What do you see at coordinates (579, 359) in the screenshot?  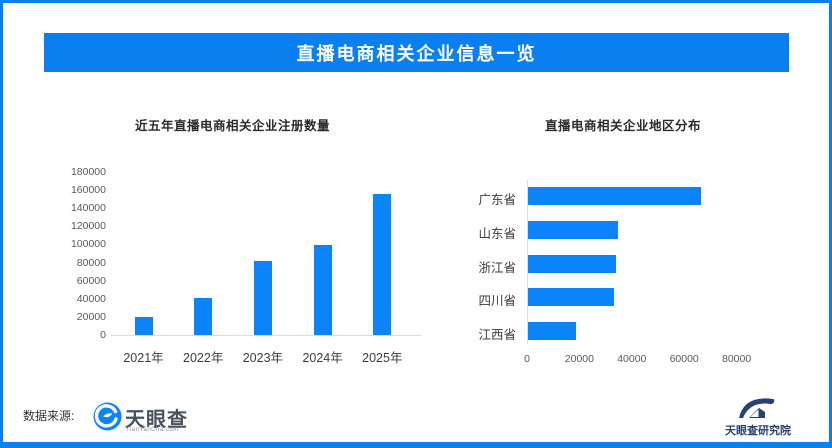 I see `x-tick-label-20000: 20000` at bounding box center [579, 359].